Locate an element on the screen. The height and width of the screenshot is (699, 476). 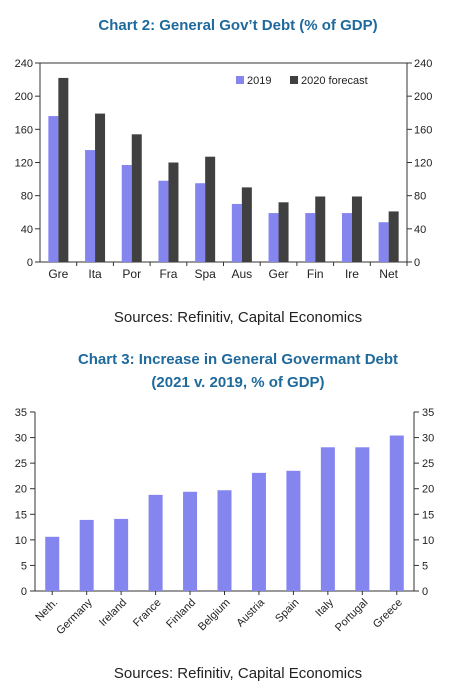
chart3-xtick-label: Germany is located at coordinates (74, 616).